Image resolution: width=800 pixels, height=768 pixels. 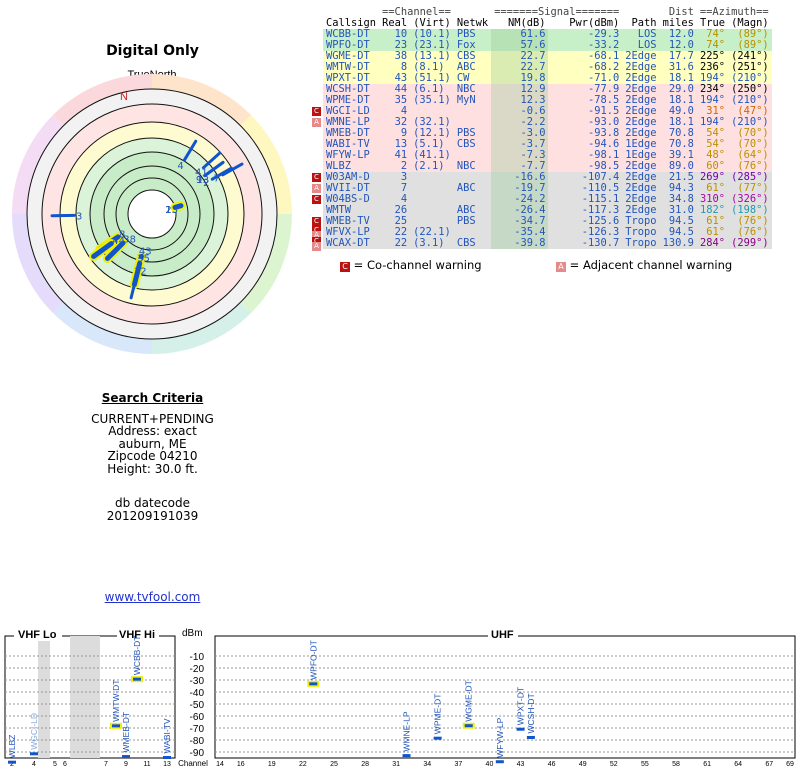 I want to click on station-row: WLBZ 2 (2.1) NBC -7.7 -98.5 2Edge 89.0 60° (76°), so click(x=547, y=166).